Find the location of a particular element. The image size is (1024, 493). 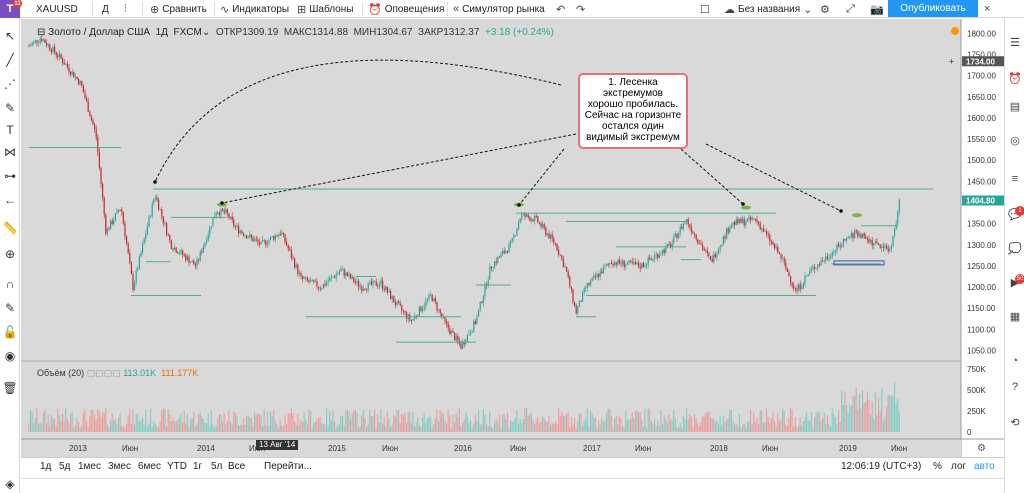

symbol-search: XAUUSD is located at coordinates (57, 9).